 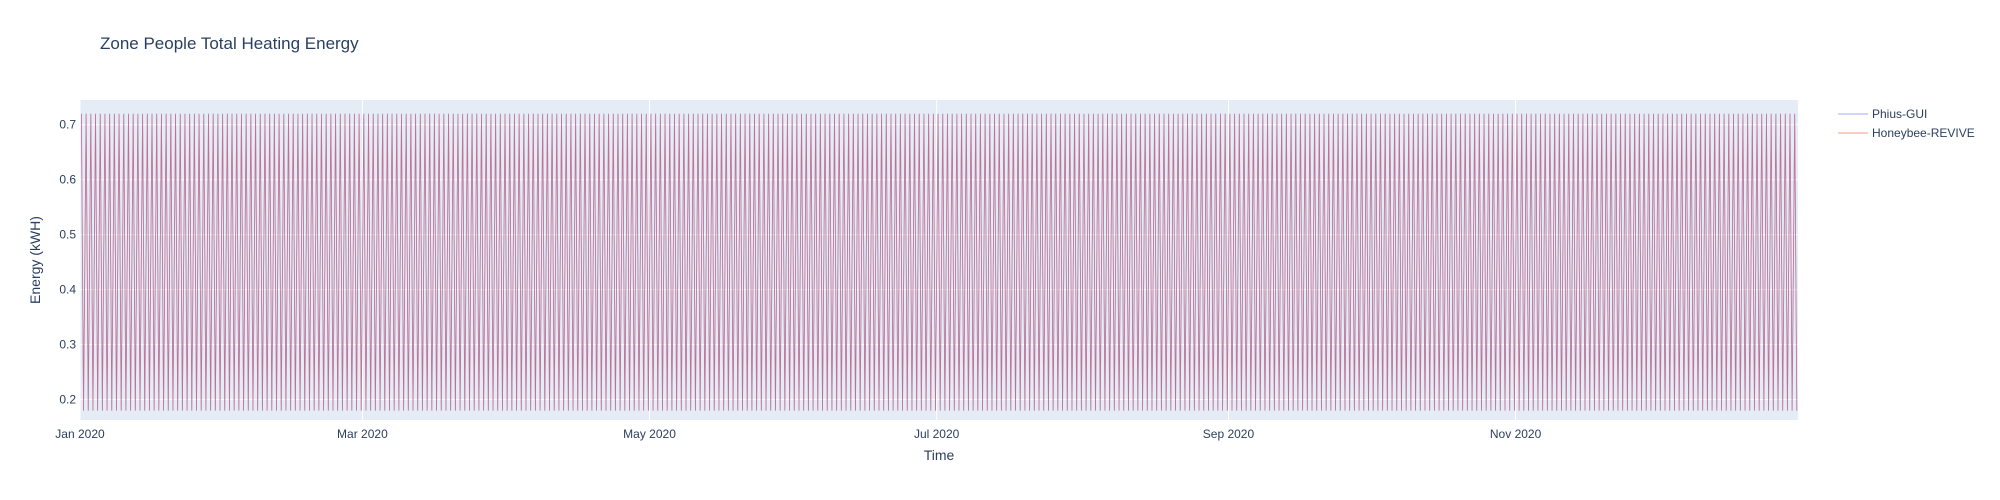 What do you see at coordinates (1516, 434) in the screenshot?
I see `x-tick-label: Nov 2020` at bounding box center [1516, 434].